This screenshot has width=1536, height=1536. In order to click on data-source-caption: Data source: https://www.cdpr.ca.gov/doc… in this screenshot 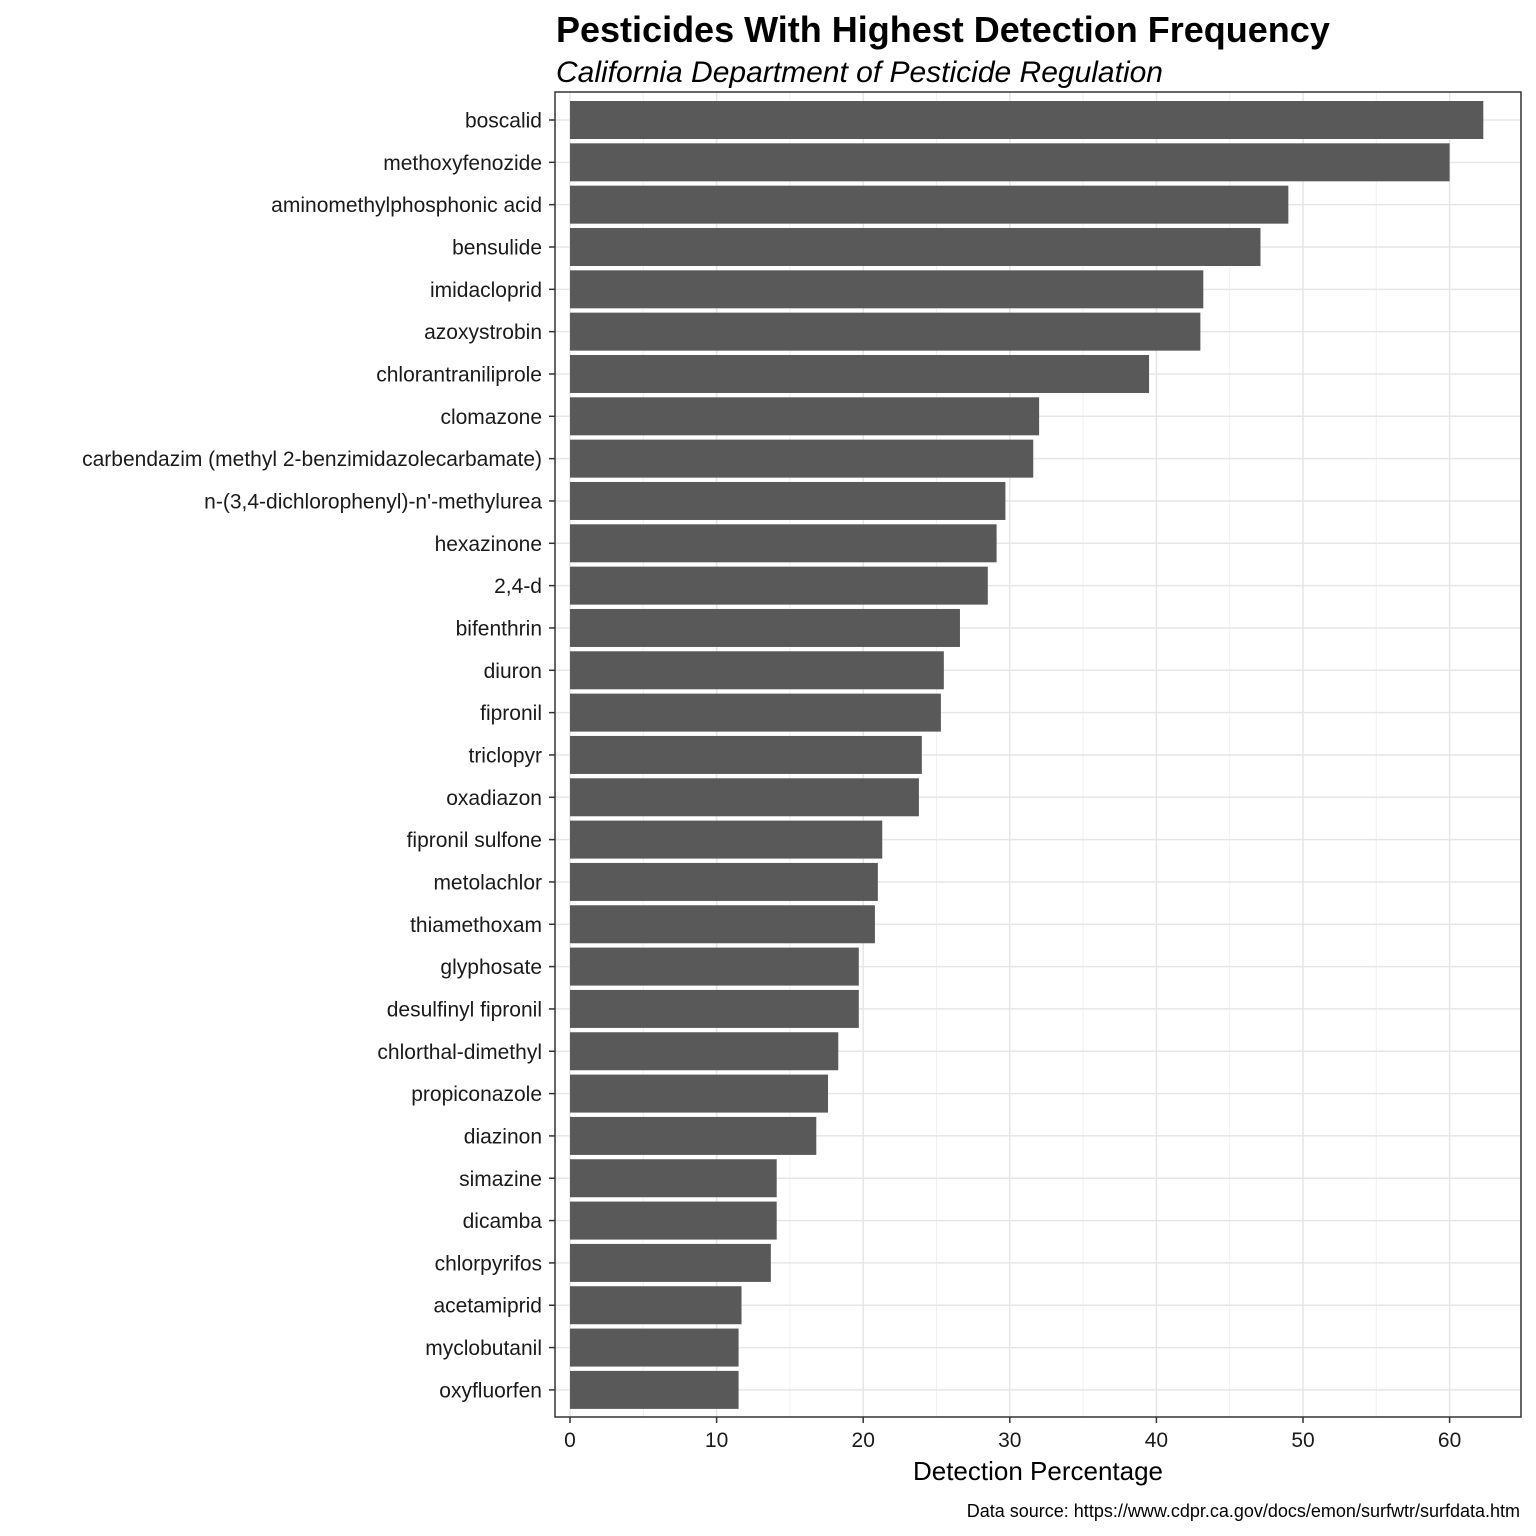, I will do `click(1243, 1511)`.